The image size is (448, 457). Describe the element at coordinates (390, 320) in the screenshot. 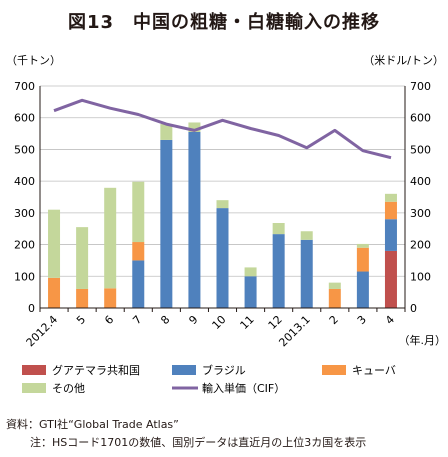

I see `x-tick-label: 4` at that location.